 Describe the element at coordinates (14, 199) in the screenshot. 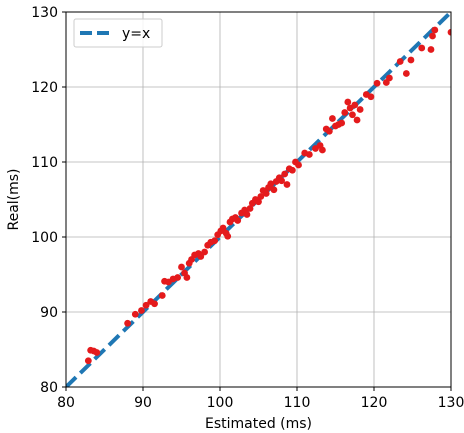

I see `y-axis-label: Real(ms)` at that location.